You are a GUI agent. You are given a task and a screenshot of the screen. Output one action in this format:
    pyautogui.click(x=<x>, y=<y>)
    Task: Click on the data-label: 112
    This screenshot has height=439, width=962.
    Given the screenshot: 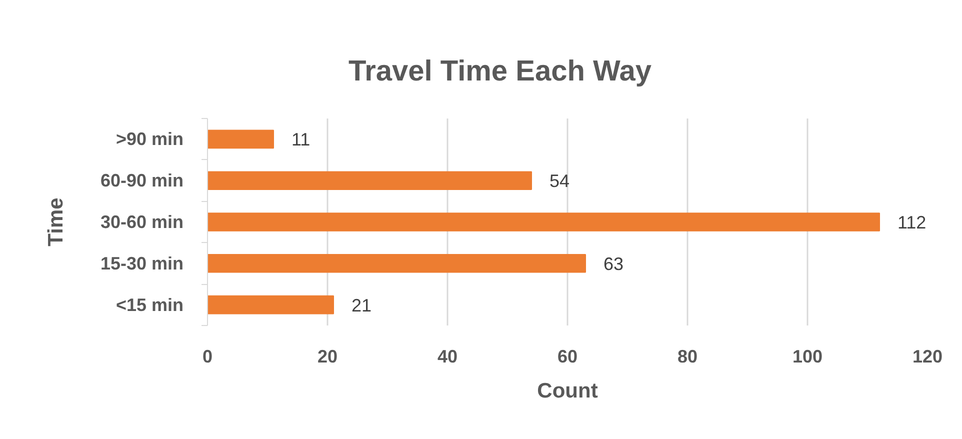 What is the action you would take?
    pyautogui.click(x=912, y=222)
    